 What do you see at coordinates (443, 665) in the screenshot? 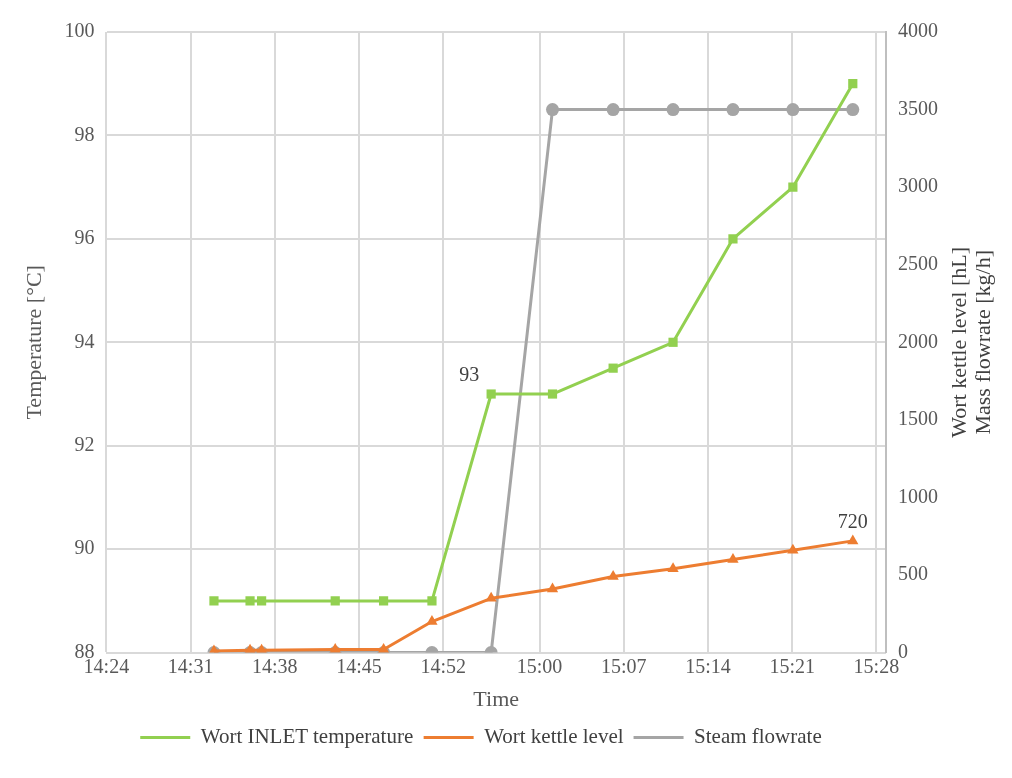
I see `x-tick-label: 14:52` at bounding box center [443, 665].